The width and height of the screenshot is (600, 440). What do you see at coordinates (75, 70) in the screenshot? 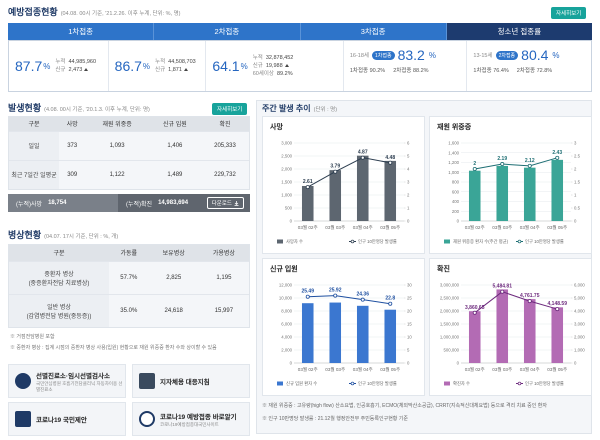
I see `value: 2,473` at bounding box center [75, 70].